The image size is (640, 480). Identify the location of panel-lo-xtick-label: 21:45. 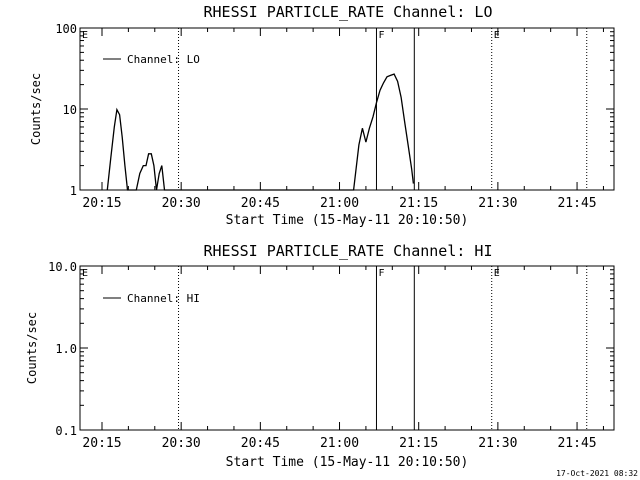
(576, 203).